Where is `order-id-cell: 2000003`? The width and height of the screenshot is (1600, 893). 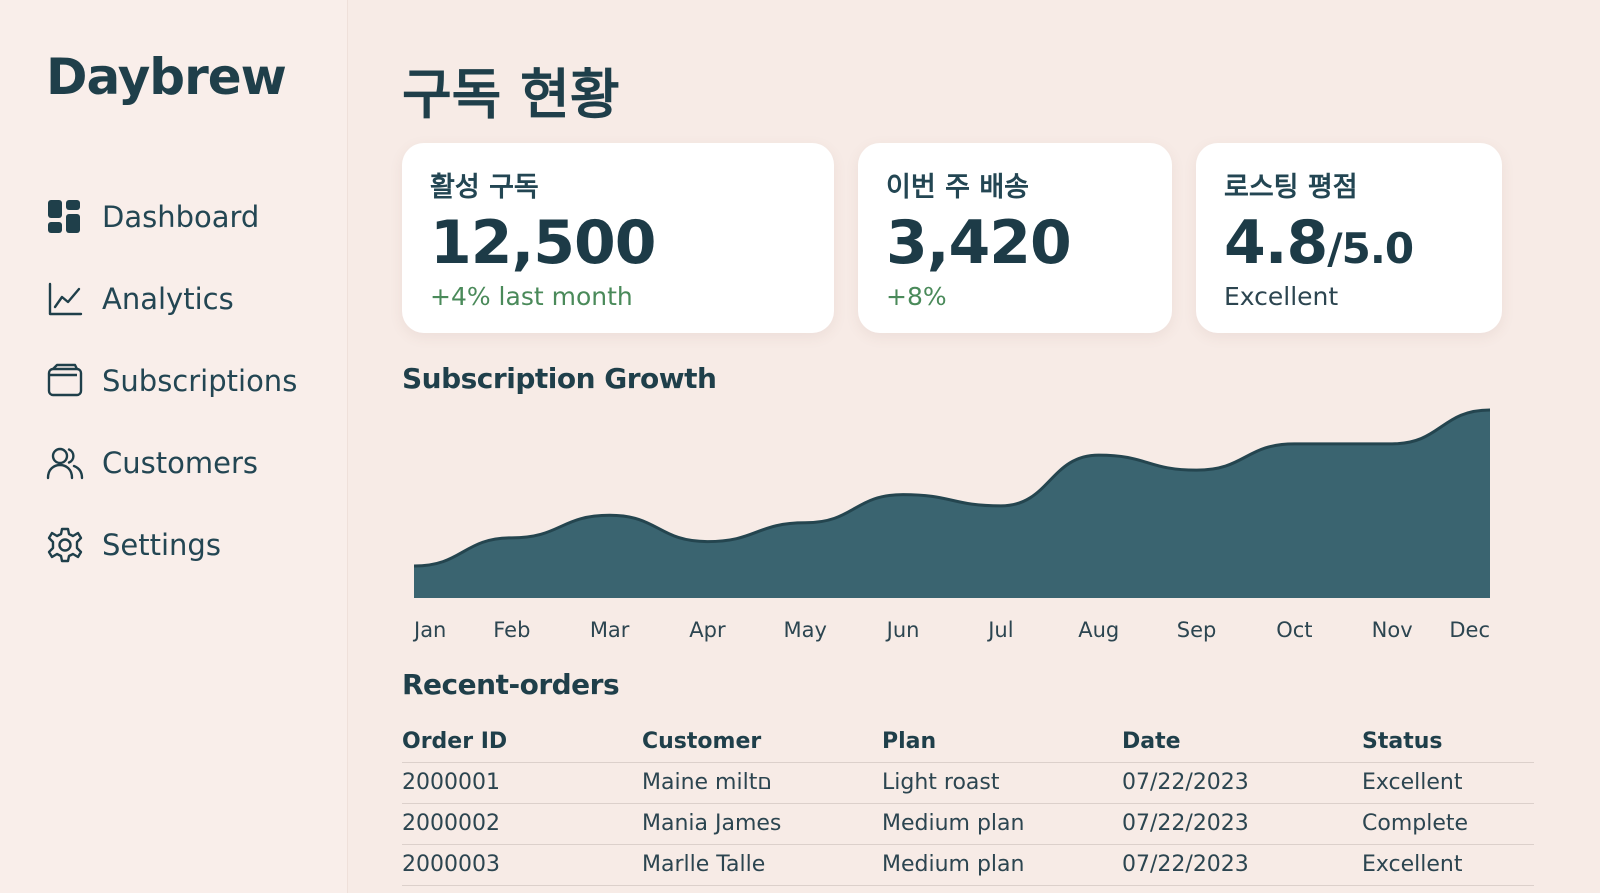
order-id-cell: 2000003 is located at coordinates (522, 865).